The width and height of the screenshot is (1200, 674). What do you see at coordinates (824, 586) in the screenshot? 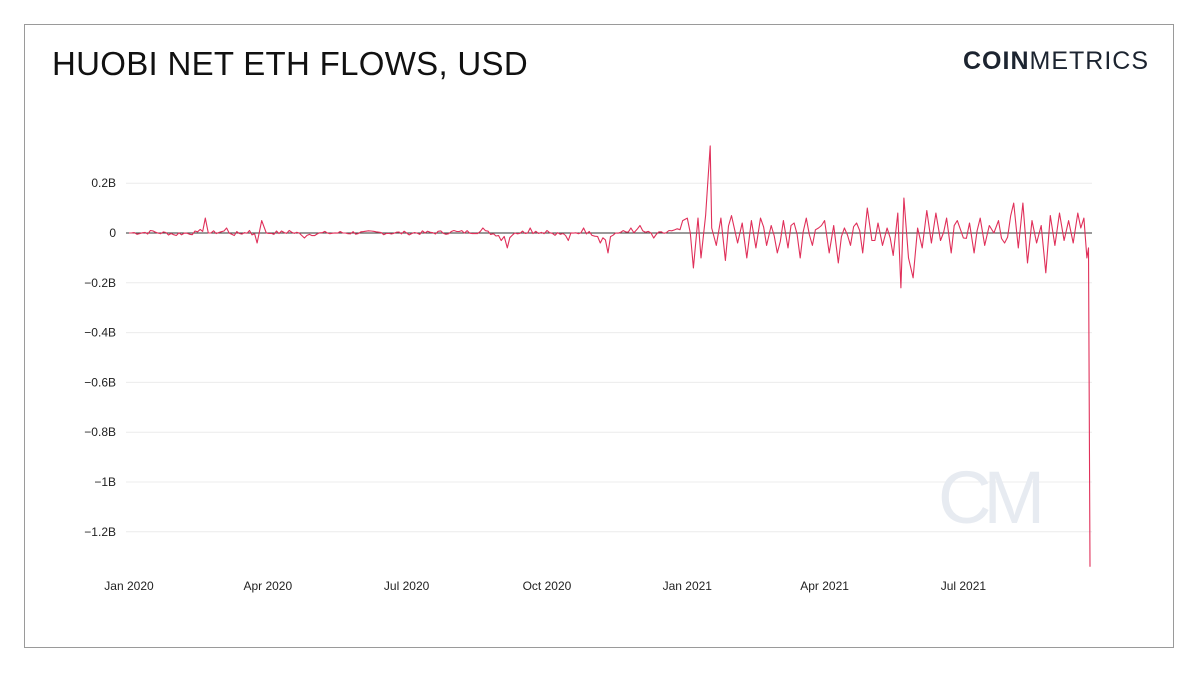
I see `x-tick-label: Apr 2021` at bounding box center [824, 586].